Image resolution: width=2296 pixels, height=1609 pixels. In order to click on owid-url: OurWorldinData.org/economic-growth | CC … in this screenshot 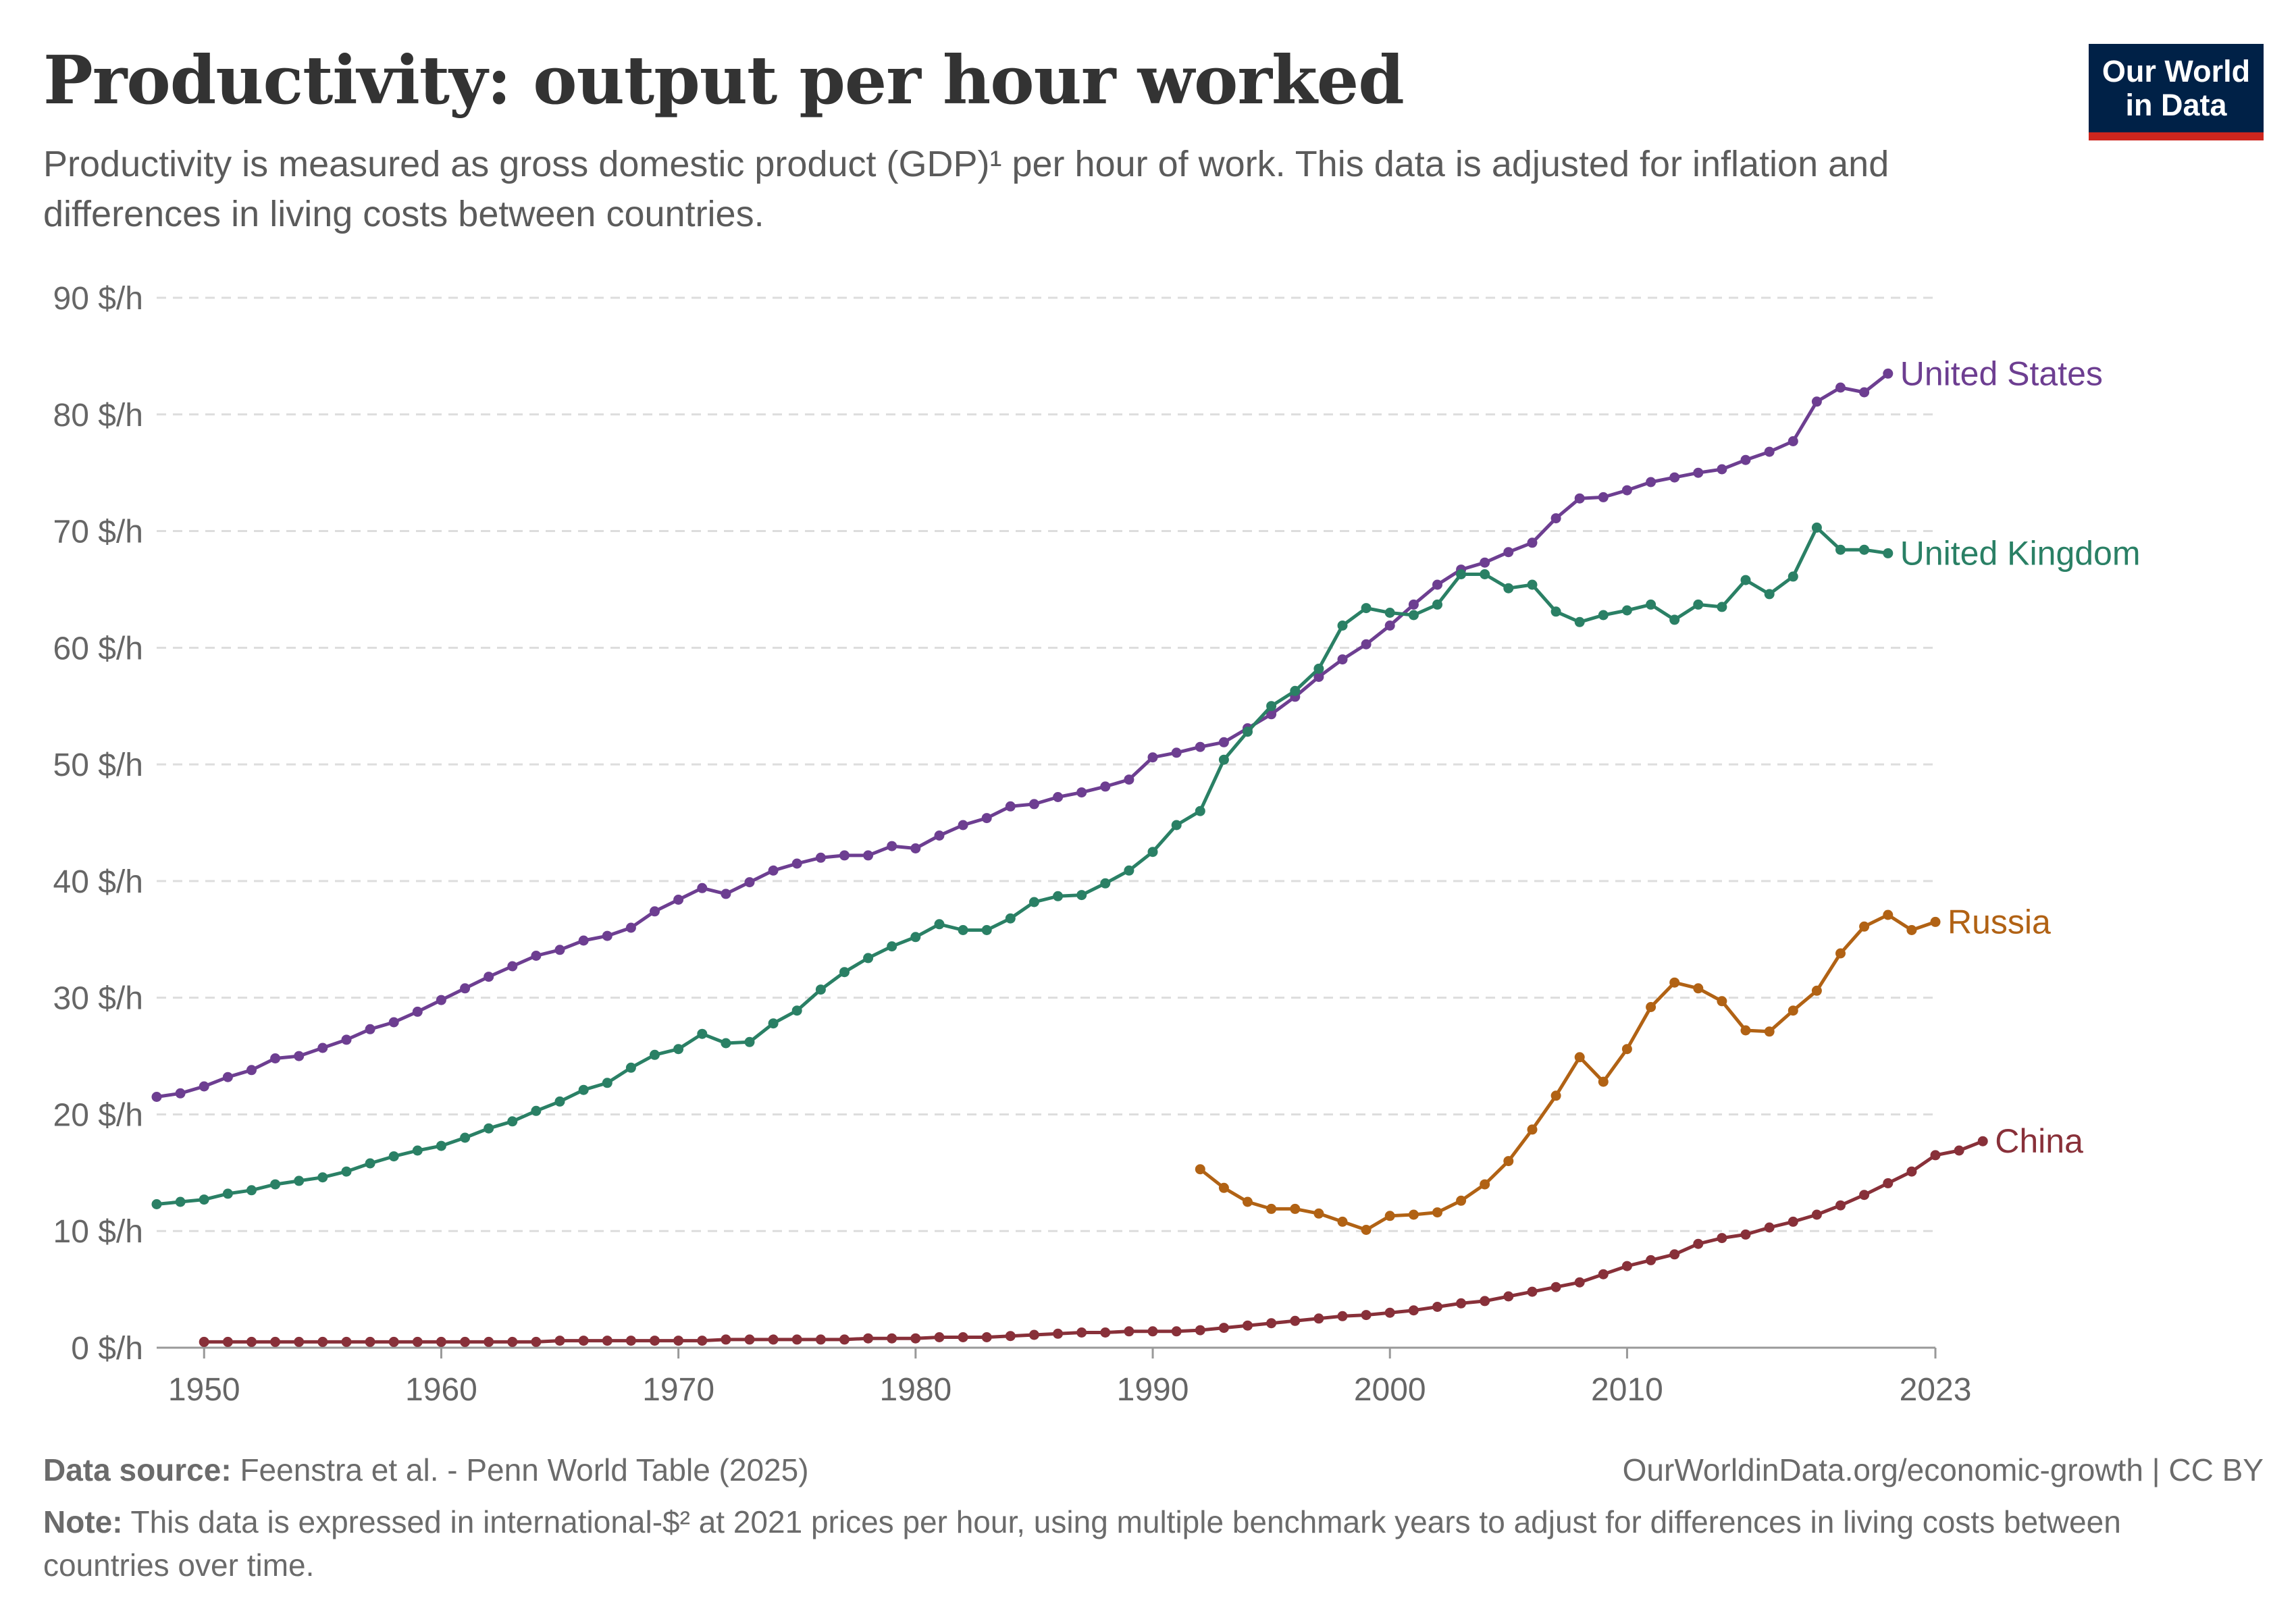, I will do `click(1943, 1469)`.